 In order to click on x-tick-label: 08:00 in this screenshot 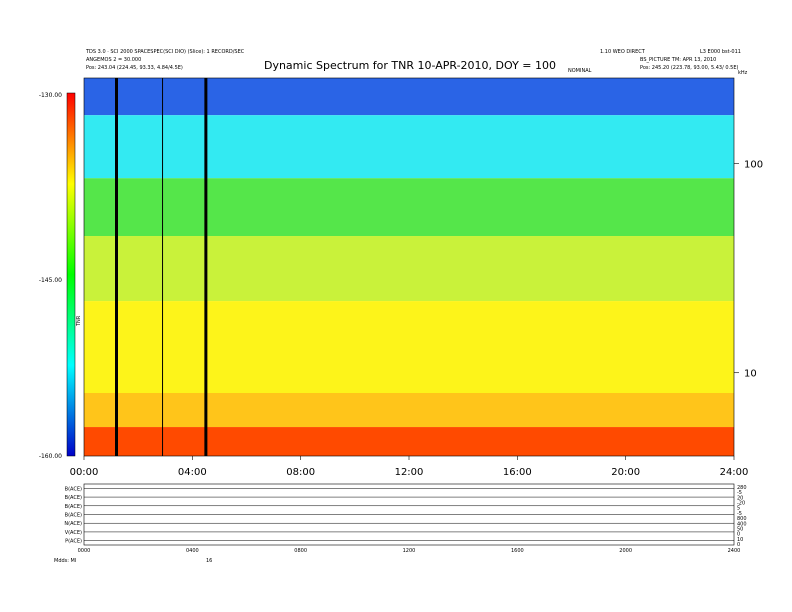, I will do `click(300, 472)`.